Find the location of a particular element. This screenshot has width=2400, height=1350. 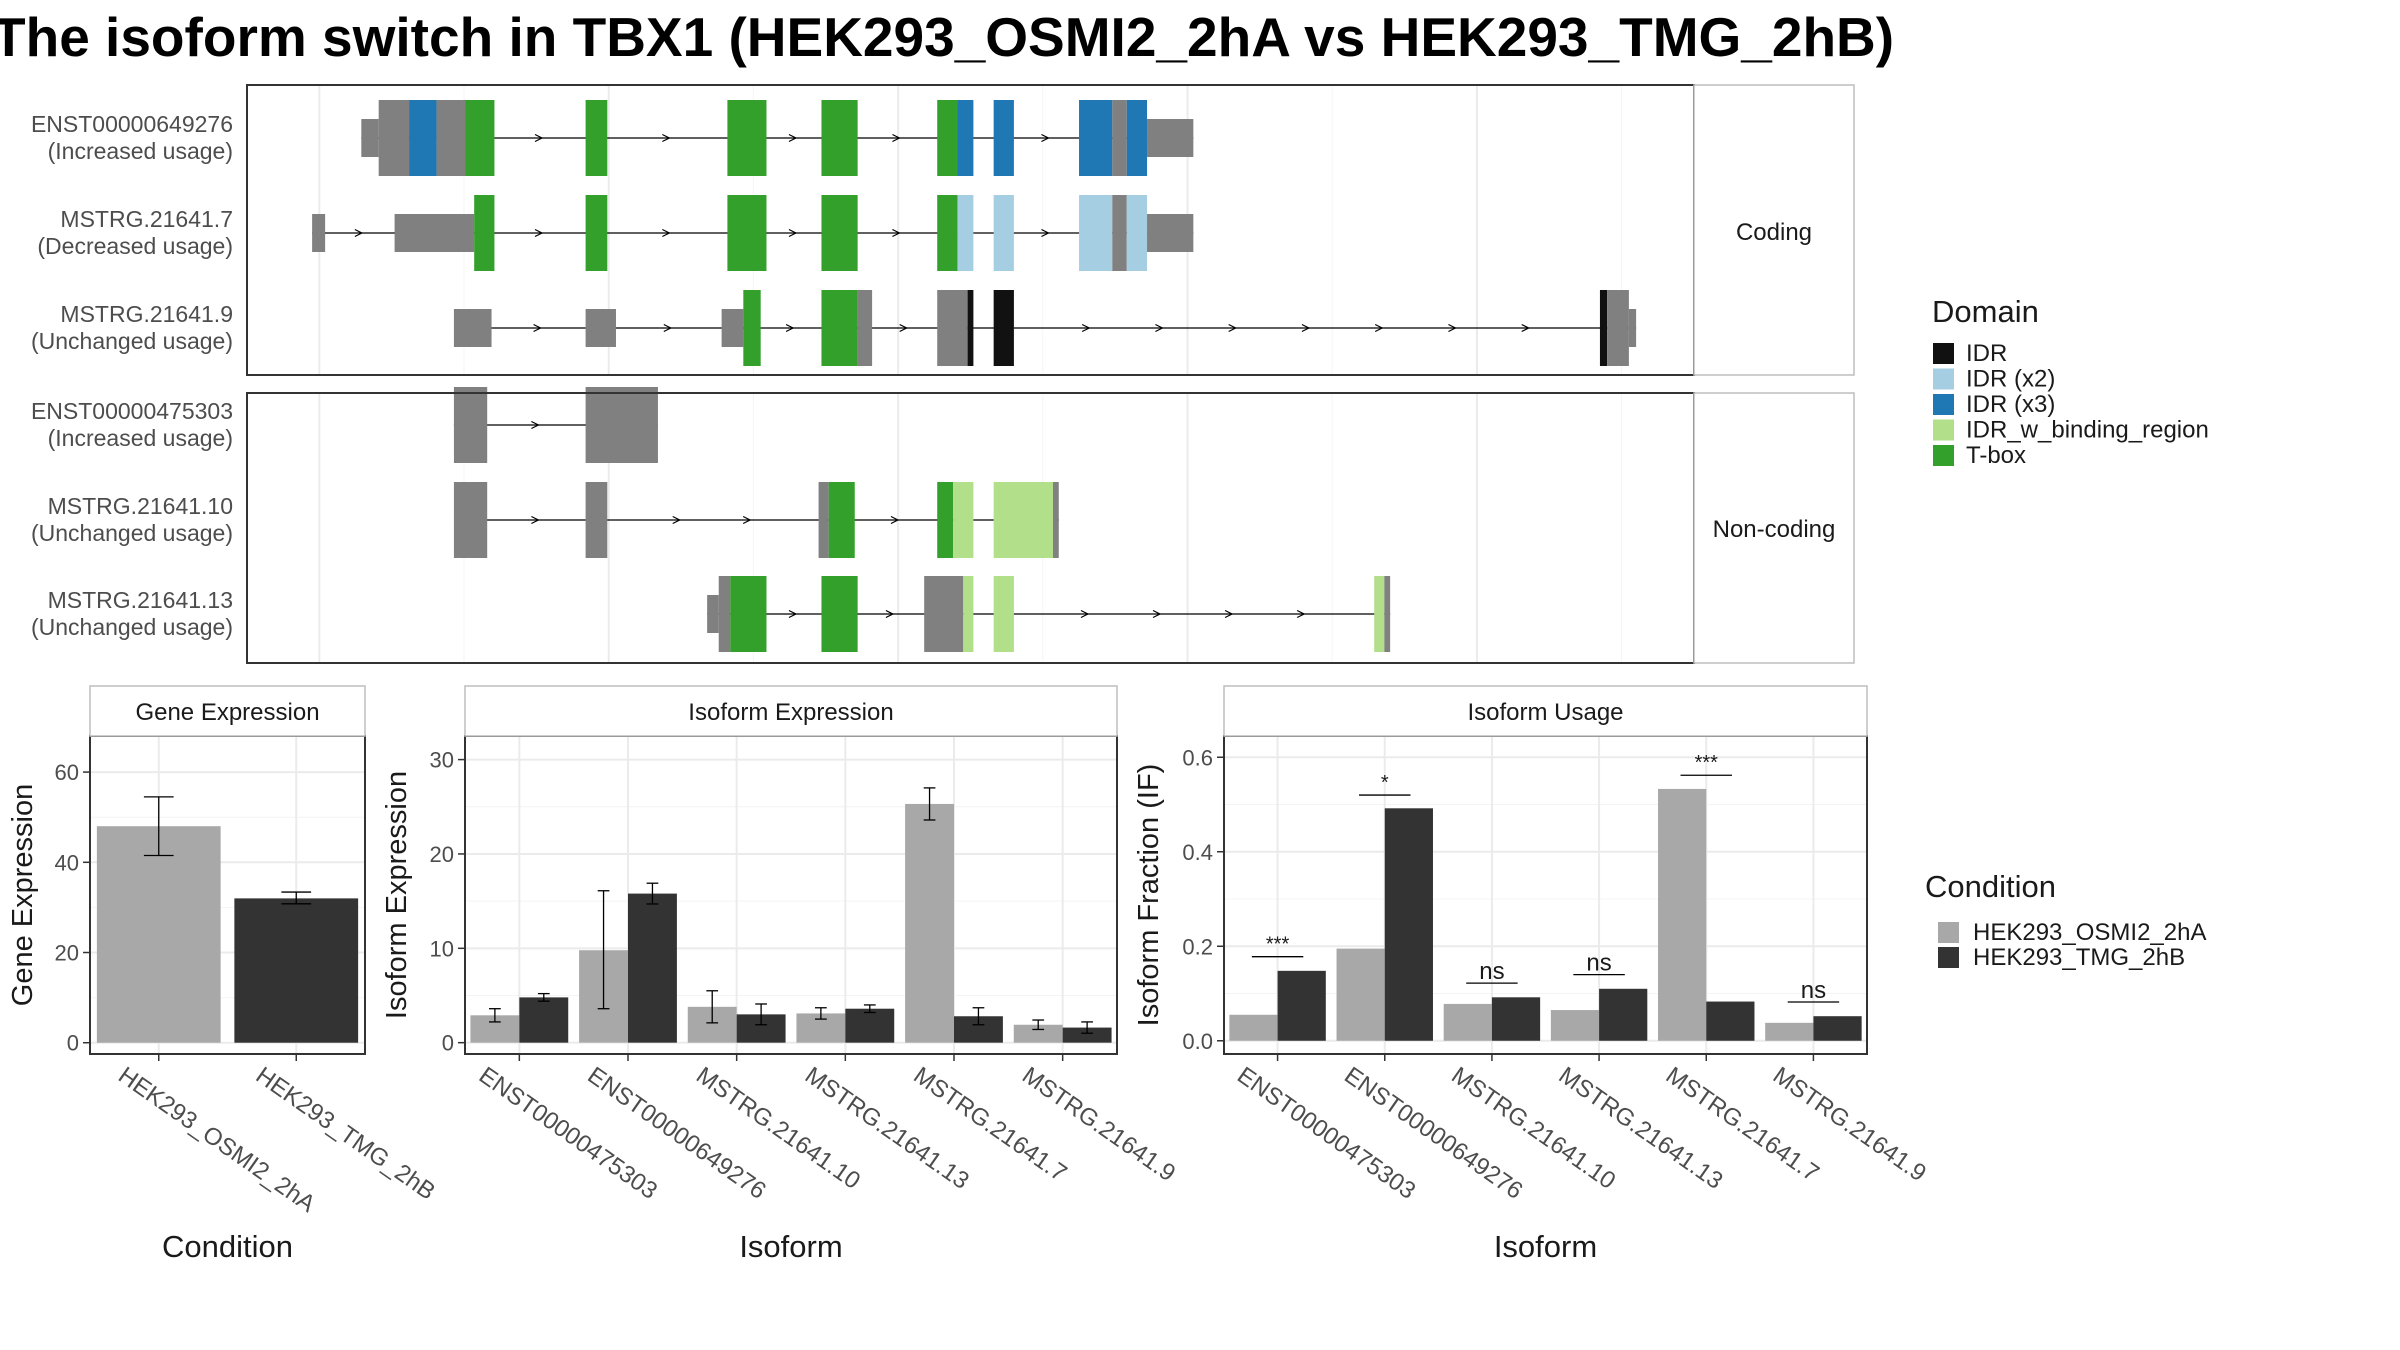

y-tick-label: 30 is located at coordinates (442, 760).